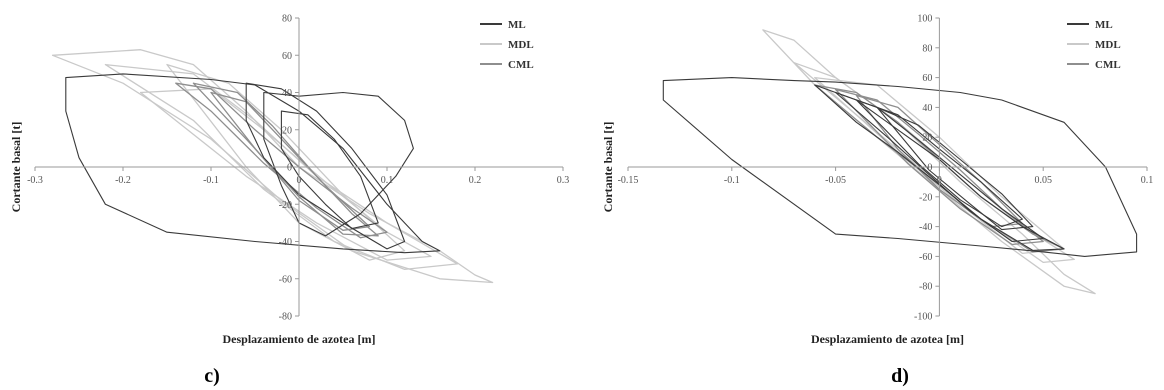 This screenshot has height=390, width=1164. Describe the element at coordinates (35, 180) in the screenshot. I see `x-tick-label: -0.3` at that location.